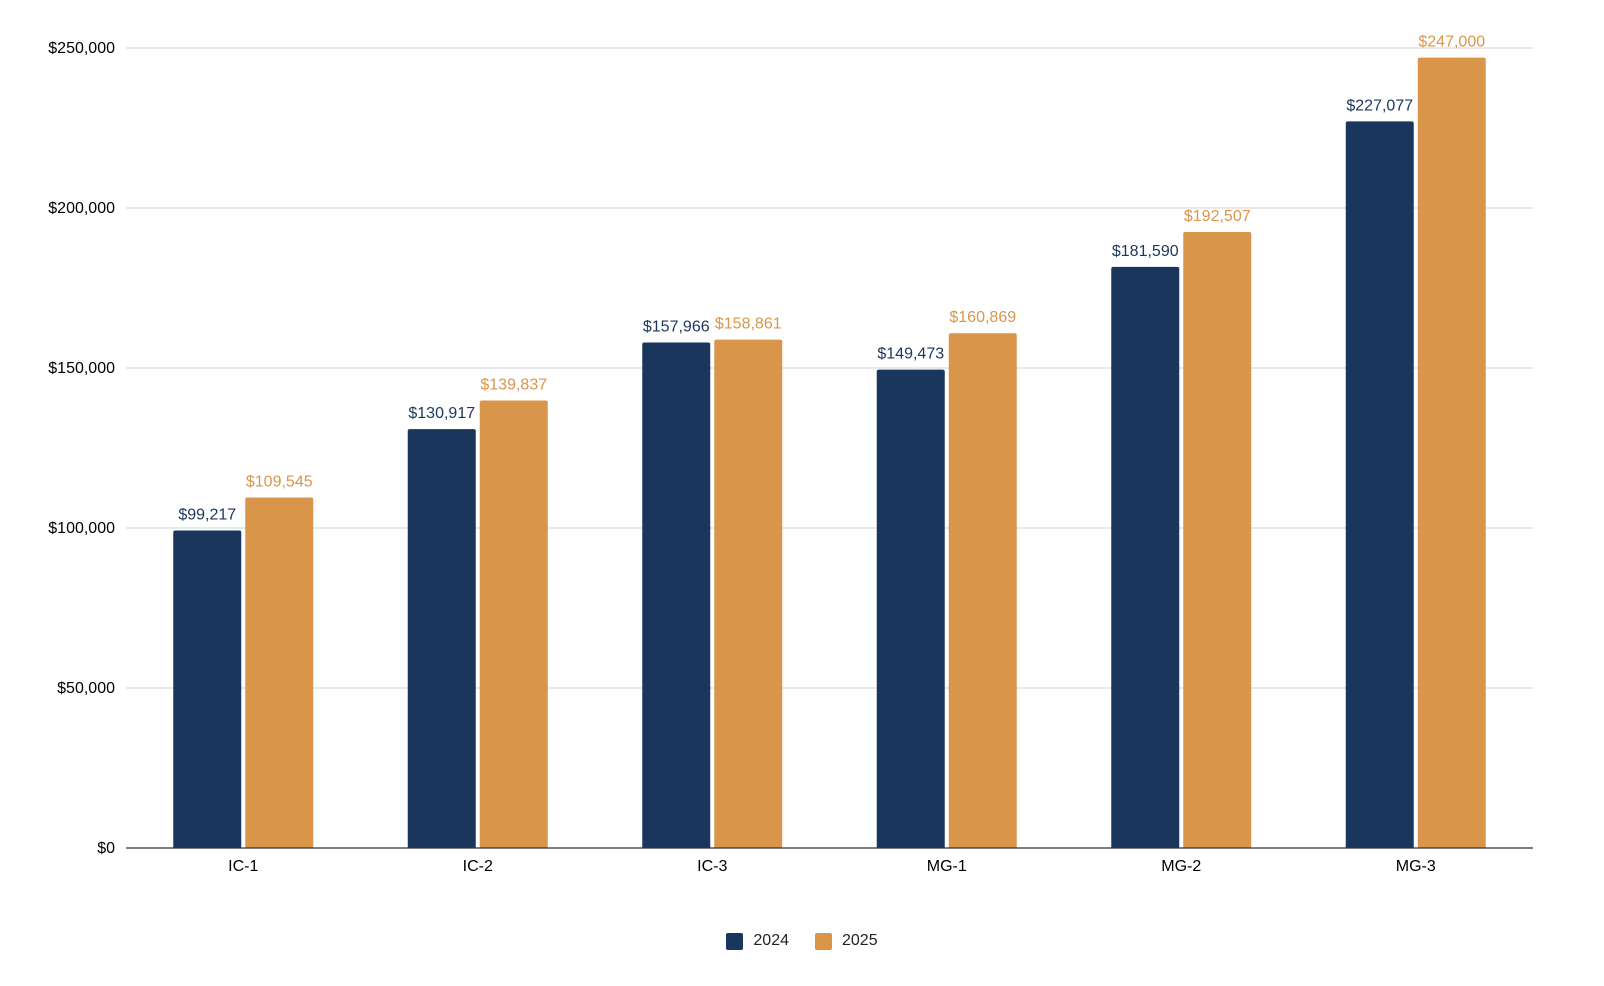 This screenshot has height=986, width=1604. Describe the element at coordinates (513, 385) in the screenshot. I see `data-label-IC-2-2025: $139,837` at that location.